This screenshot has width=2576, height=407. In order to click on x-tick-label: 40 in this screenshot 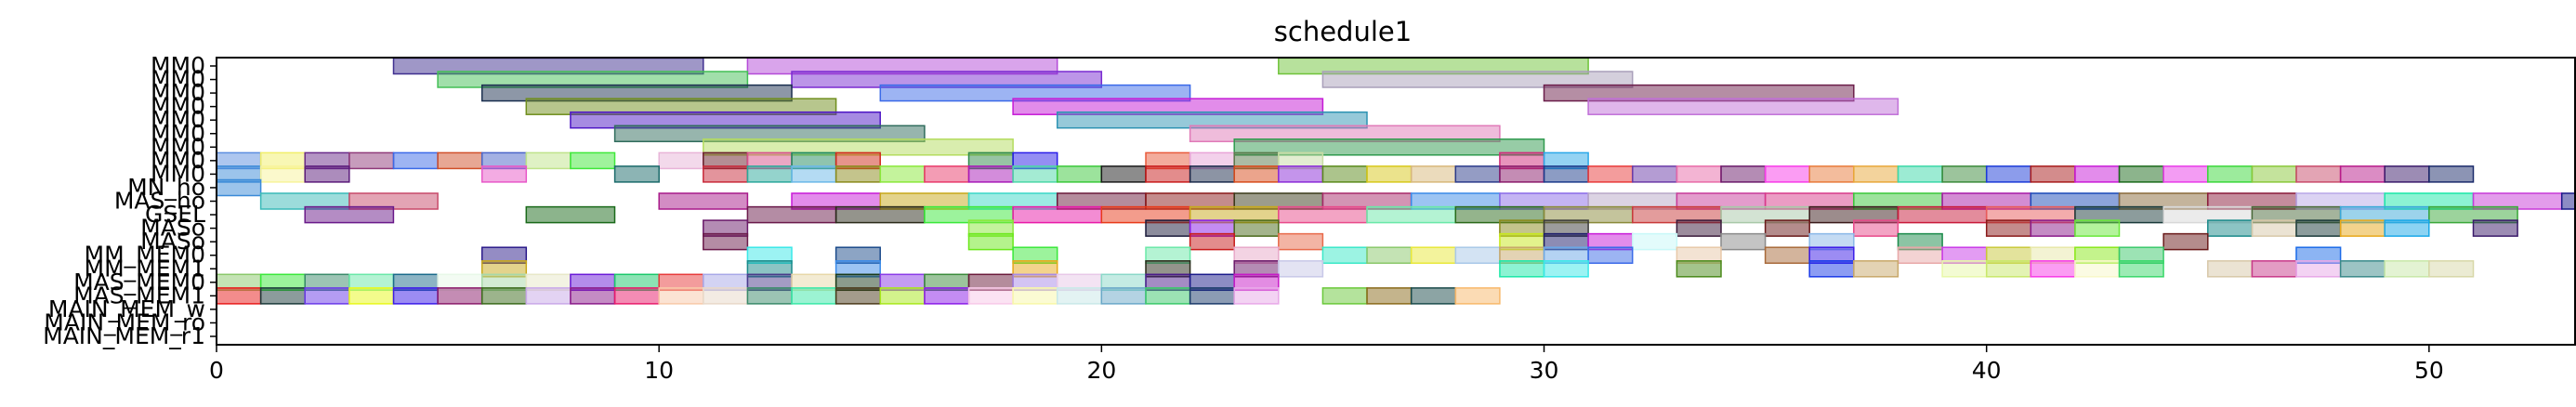, I will do `click(1987, 370)`.